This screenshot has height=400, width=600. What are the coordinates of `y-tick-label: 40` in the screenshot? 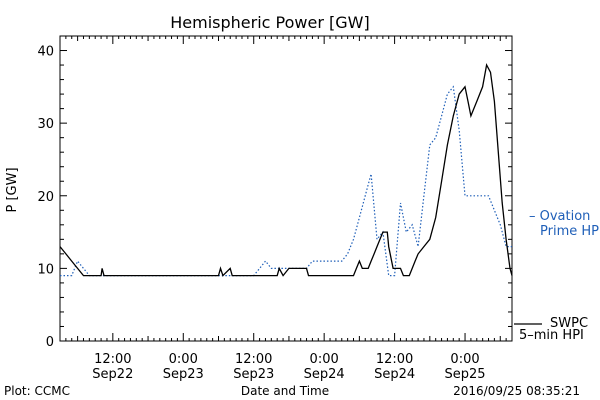 It's located at (45, 52).